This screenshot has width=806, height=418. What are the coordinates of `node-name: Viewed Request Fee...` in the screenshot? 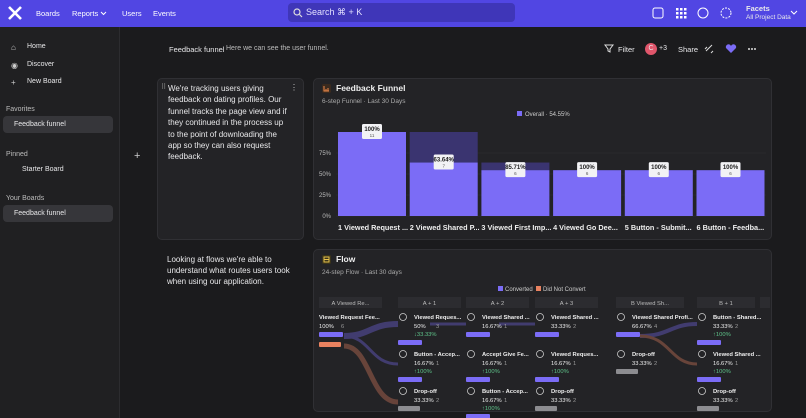 It's located at (349, 318).